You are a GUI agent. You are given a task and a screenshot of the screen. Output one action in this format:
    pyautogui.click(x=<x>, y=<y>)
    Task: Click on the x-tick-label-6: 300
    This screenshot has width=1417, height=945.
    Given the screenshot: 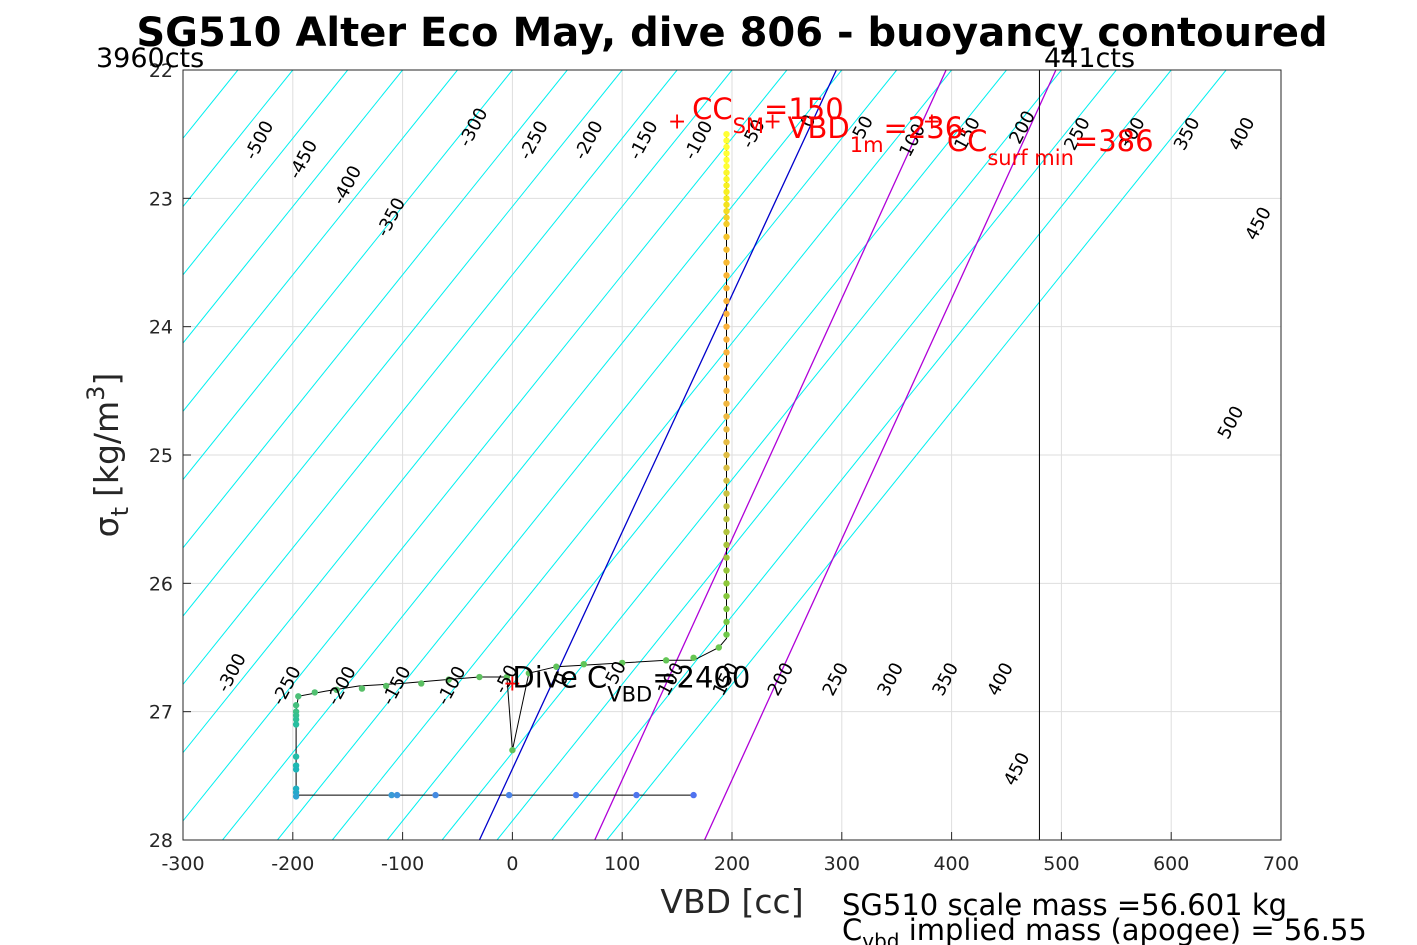 What is the action you would take?
    pyautogui.click(x=842, y=864)
    